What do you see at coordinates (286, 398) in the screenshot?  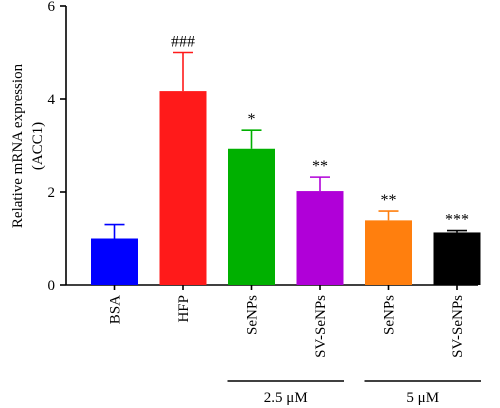 I see `group-label: 2.5 μM` at bounding box center [286, 398].